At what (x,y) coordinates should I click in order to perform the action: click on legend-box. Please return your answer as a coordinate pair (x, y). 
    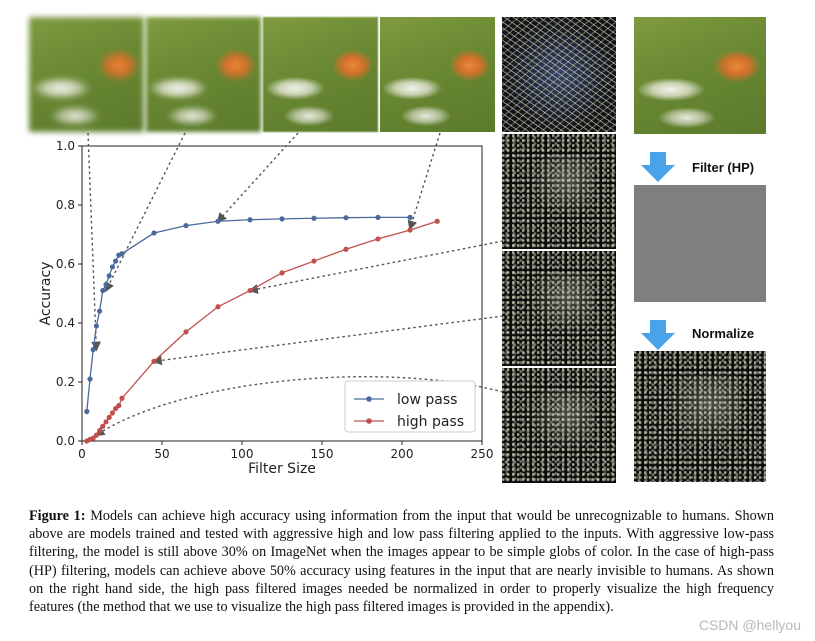
    Looking at the image, I should click on (410, 406).